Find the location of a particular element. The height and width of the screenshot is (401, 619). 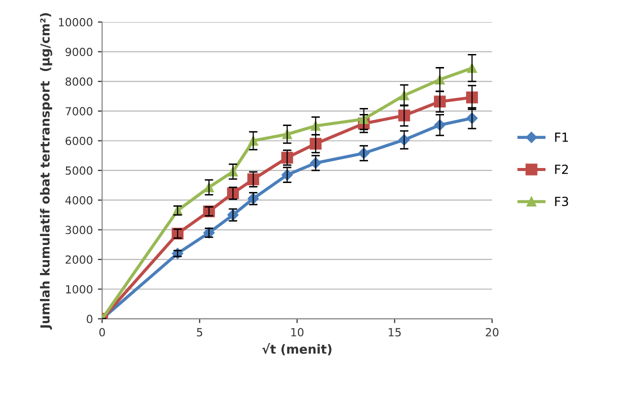

x-tick-label: 20 is located at coordinates (492, 332).